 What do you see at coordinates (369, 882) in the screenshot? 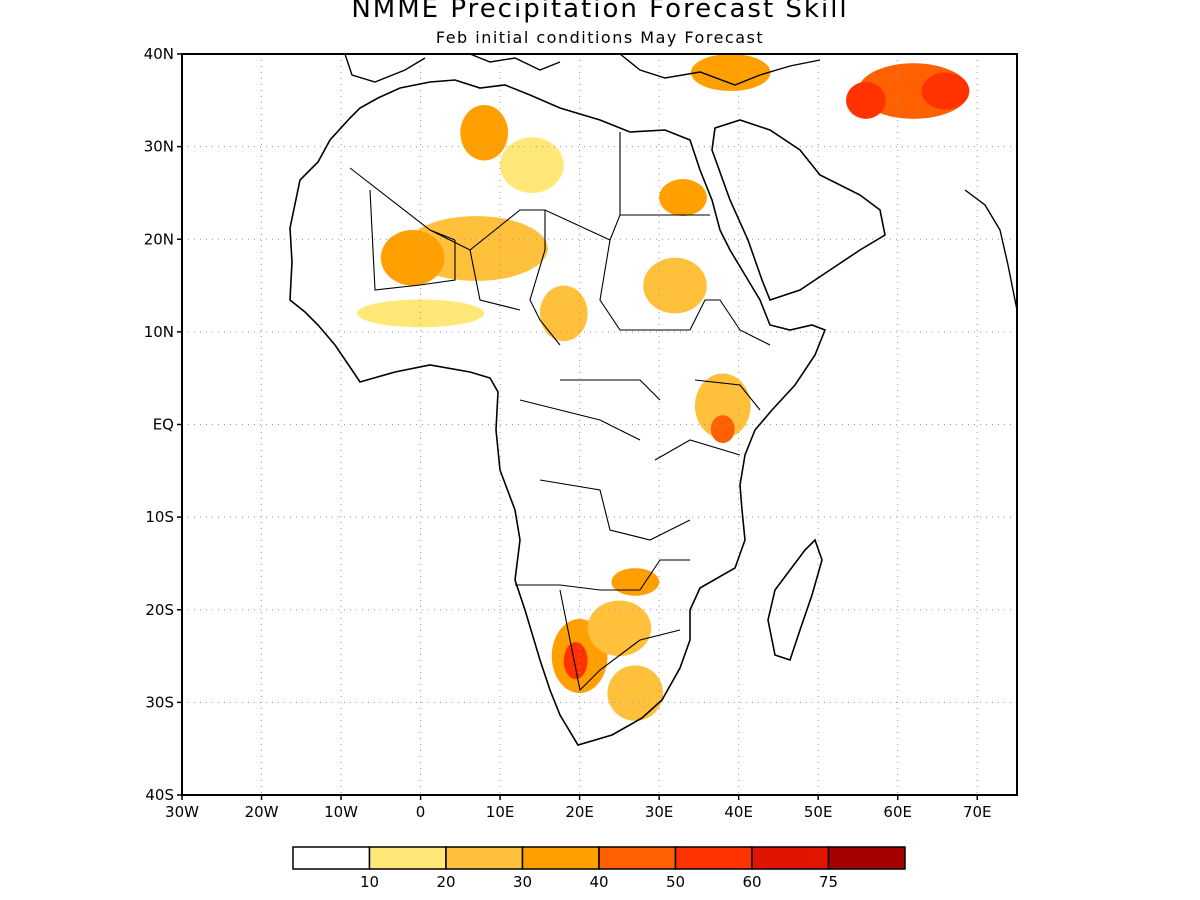
I see `colorbar-label: 10` at bounding box center [369, 882].